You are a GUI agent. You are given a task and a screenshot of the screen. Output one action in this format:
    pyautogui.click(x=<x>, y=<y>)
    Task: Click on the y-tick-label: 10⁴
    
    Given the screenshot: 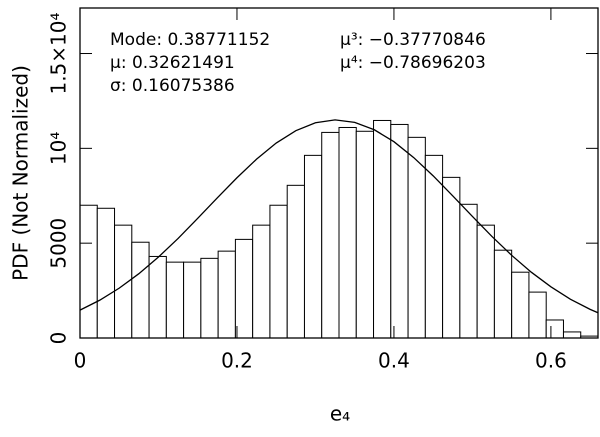 What is the action you would take?
    pyautogui.click(x=59, y=148)
    